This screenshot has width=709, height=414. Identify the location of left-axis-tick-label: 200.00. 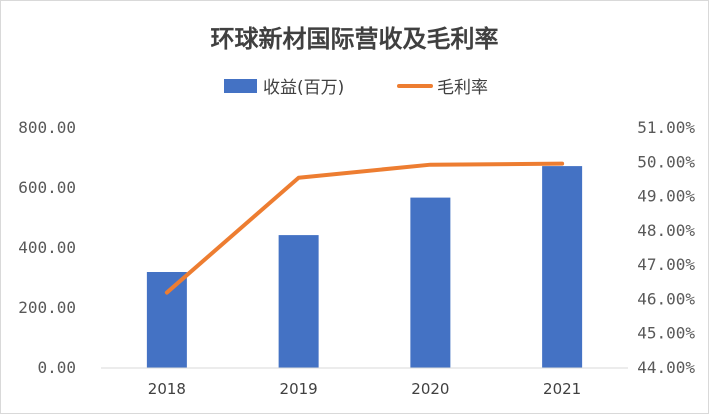
(47, 307).